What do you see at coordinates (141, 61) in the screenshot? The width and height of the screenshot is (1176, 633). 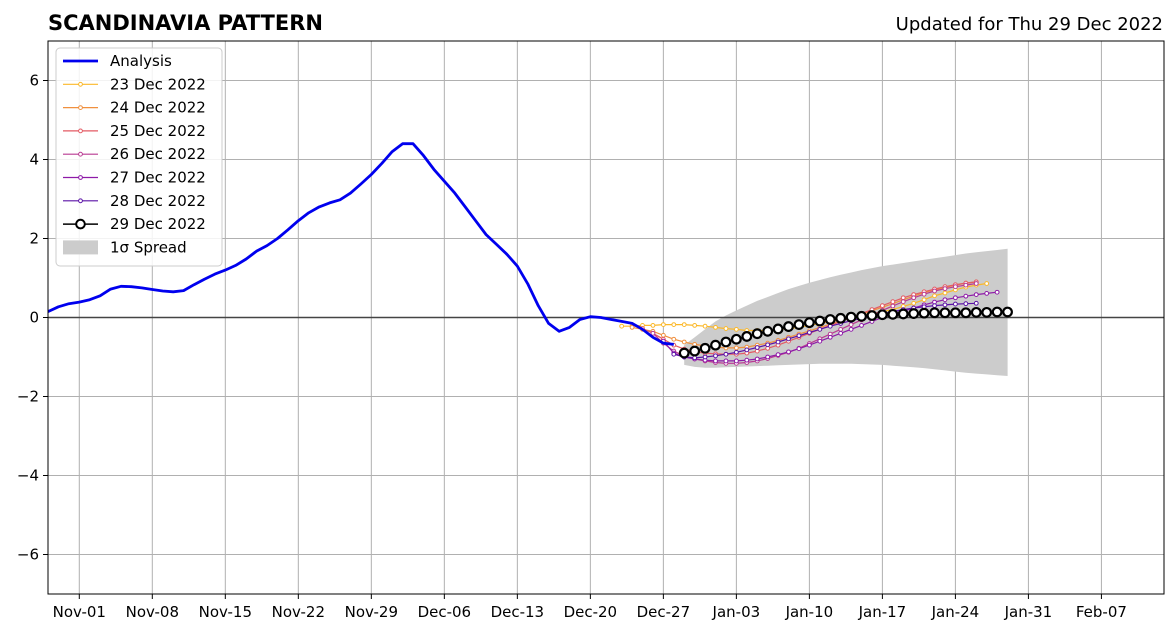 I see `legend-label: Analysis` at bounding box center [141, 61].